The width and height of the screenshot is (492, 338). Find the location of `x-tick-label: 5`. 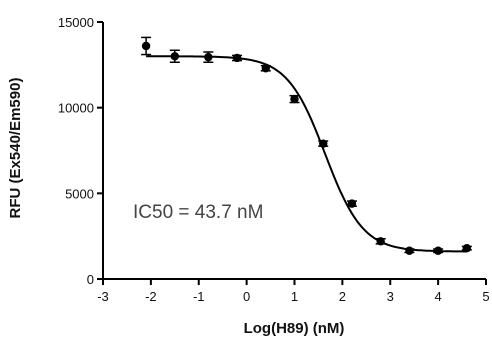

x-tick-label: 5 is located at coordinates (485, 296).